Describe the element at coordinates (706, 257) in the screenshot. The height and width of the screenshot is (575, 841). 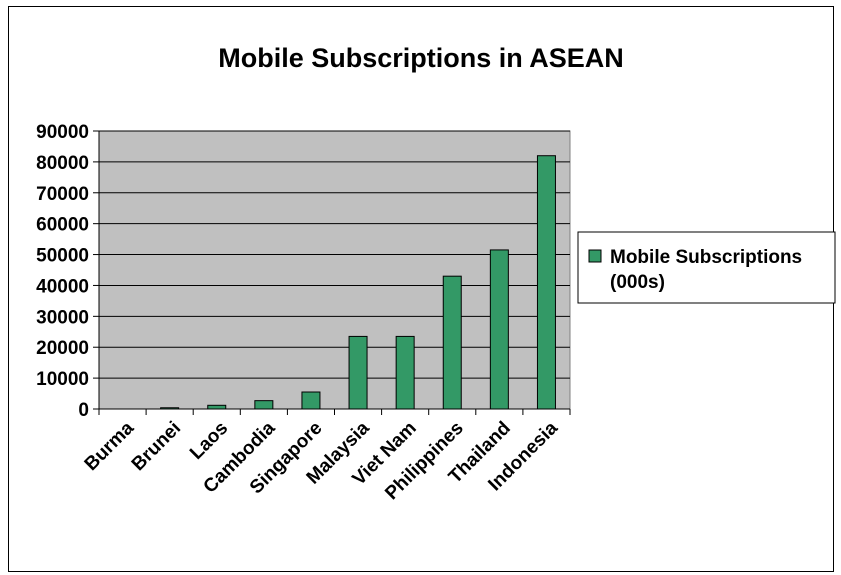
I see `legend-label: Mobile Subscriptions` at that location.